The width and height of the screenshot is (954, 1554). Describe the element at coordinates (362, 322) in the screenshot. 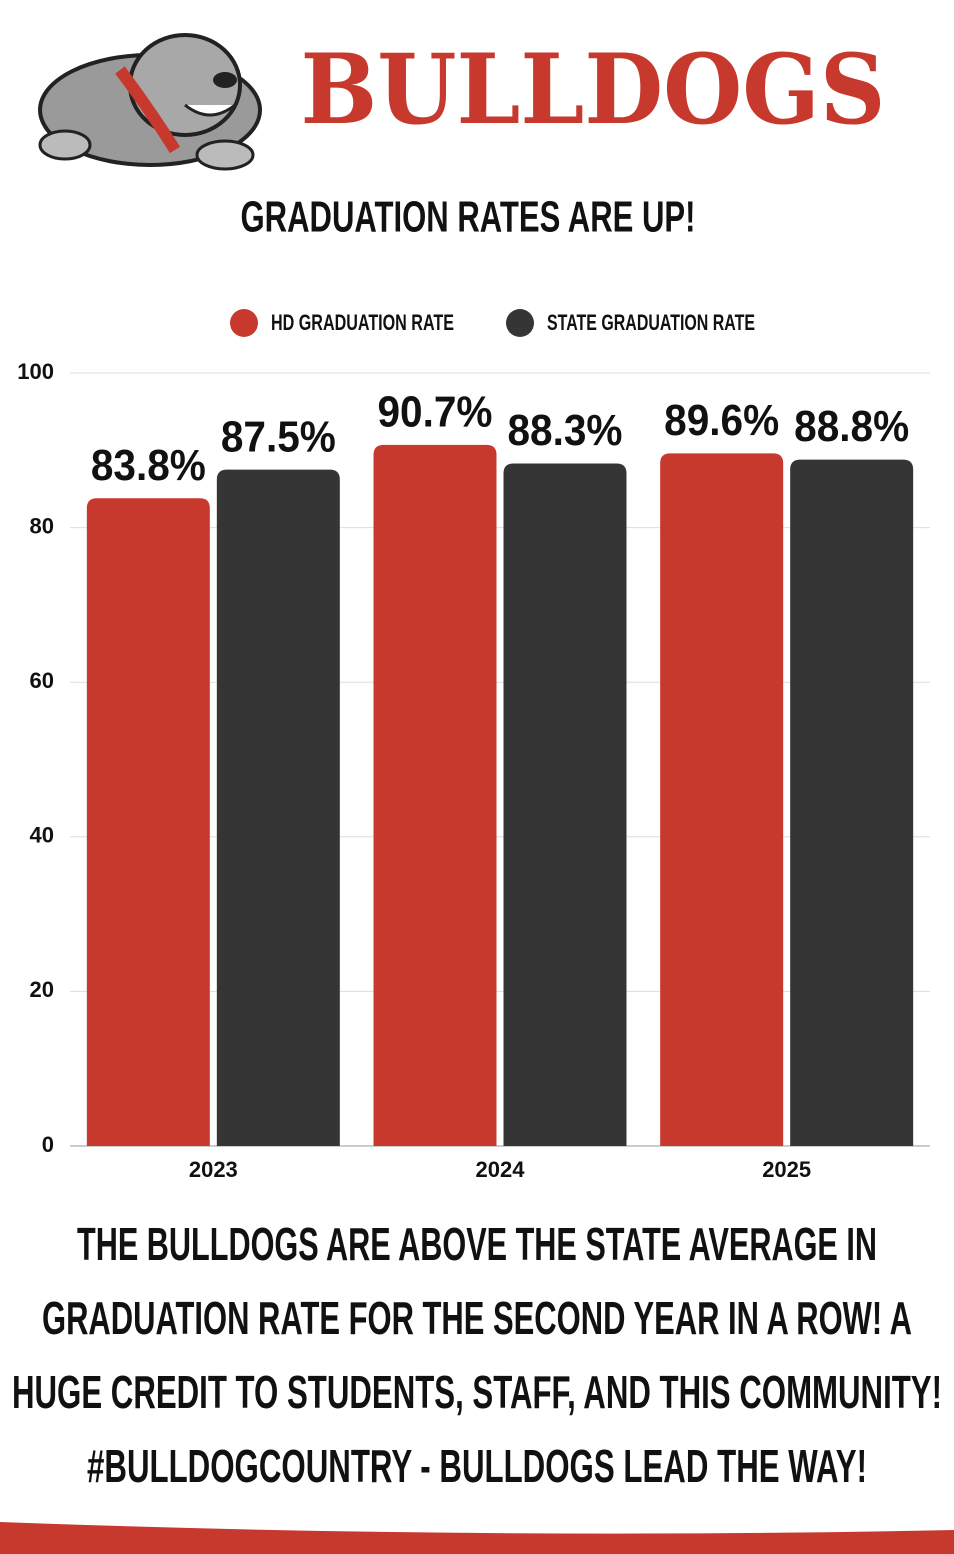

I see `legend-label: HD GRADUATION RATE` at that location.